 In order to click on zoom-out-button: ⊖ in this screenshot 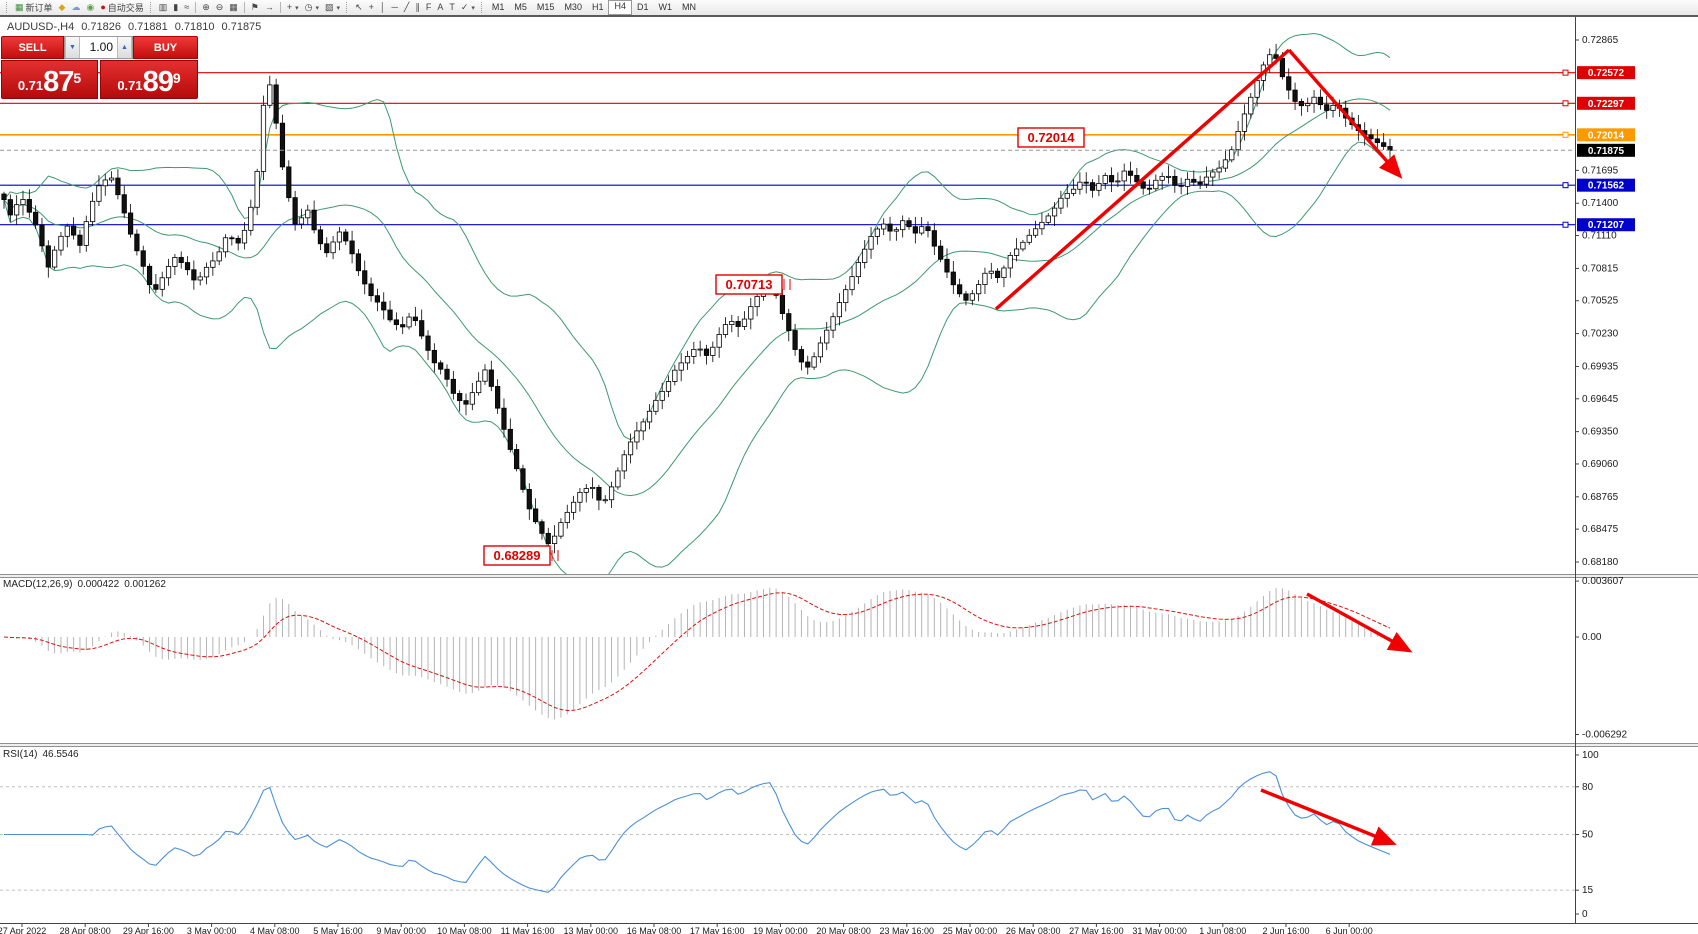, I will do `click(220, 7)`.